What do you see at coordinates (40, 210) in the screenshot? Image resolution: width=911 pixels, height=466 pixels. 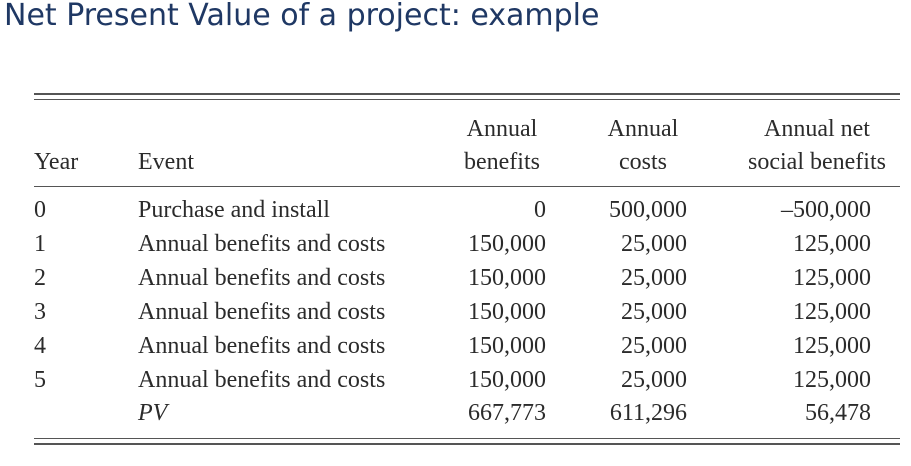 I see `cell-year: 0` at bounding box center [40, 210].